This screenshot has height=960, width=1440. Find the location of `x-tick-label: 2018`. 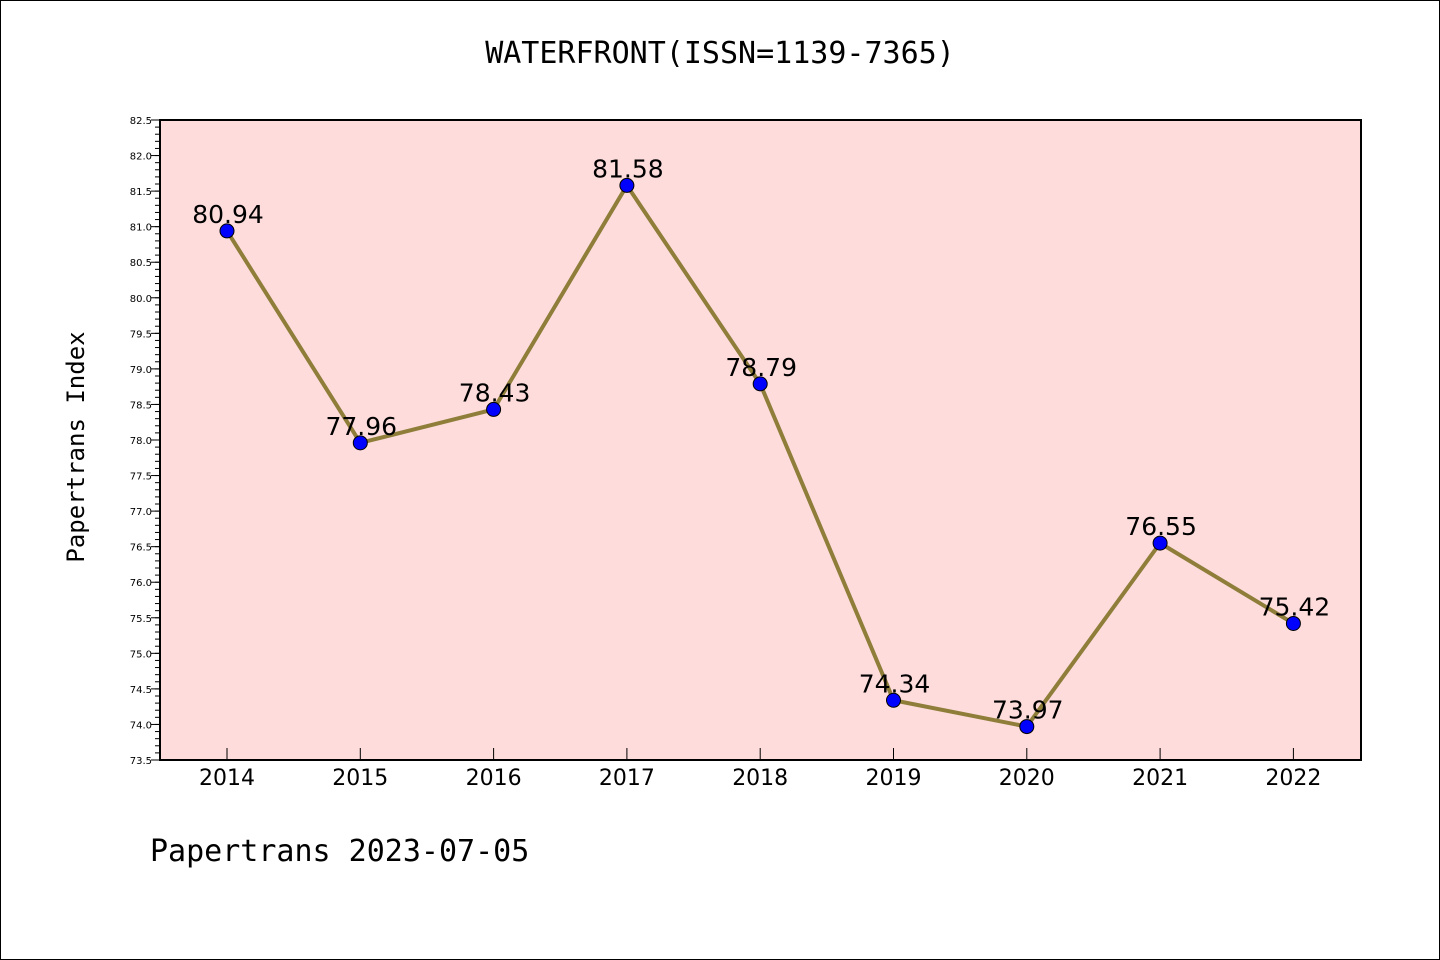

x-tick-label: 2018 is located at coordinates (760, 778).